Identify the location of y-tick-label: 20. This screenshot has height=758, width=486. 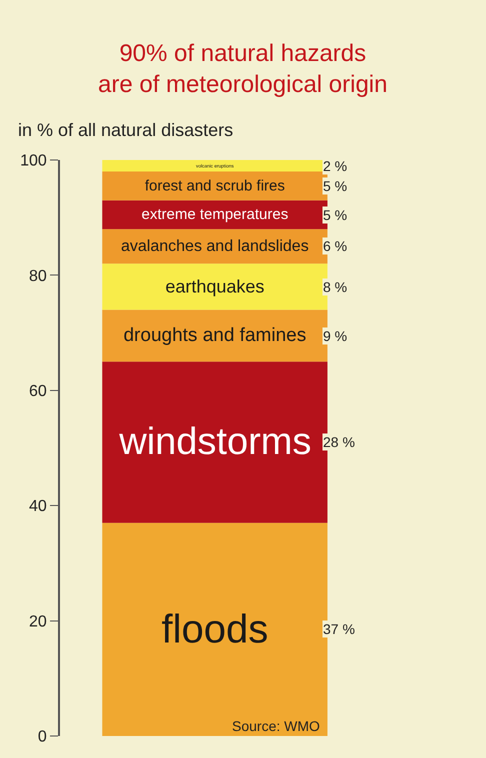
(38, 621).